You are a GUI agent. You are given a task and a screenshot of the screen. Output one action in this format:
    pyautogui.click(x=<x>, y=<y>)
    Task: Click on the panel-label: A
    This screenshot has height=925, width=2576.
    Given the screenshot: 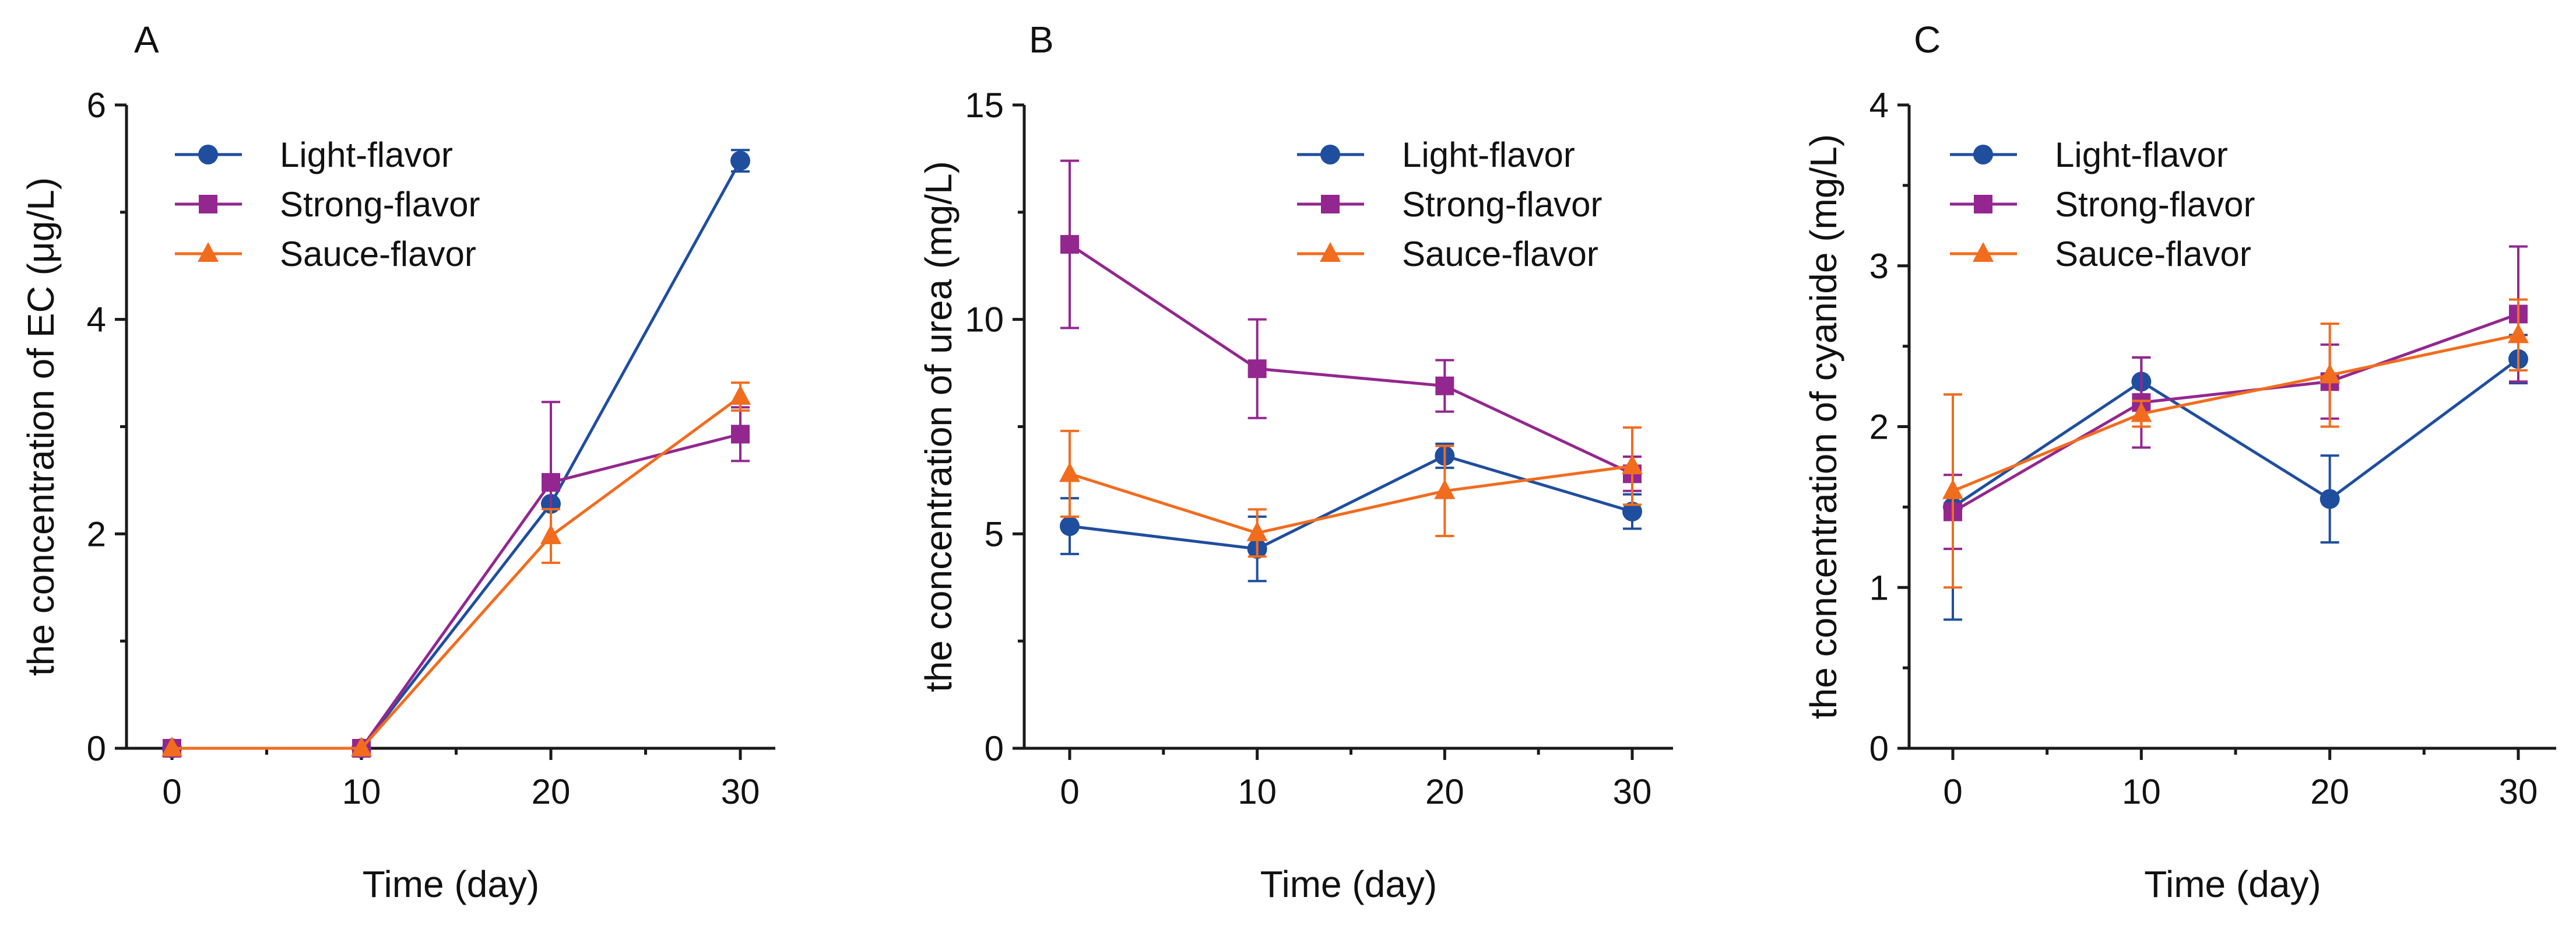 What is the action you would take?
    pyautogui.click(x=146, y=40)
    